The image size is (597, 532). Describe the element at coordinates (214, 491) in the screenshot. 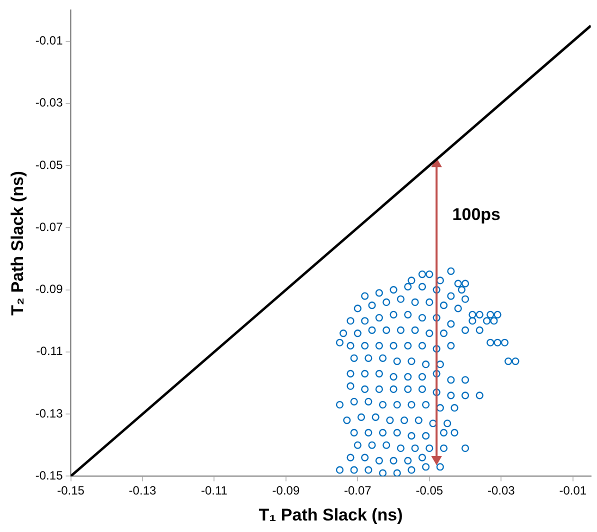

I see `x-tick-label: -0.11` at that location.